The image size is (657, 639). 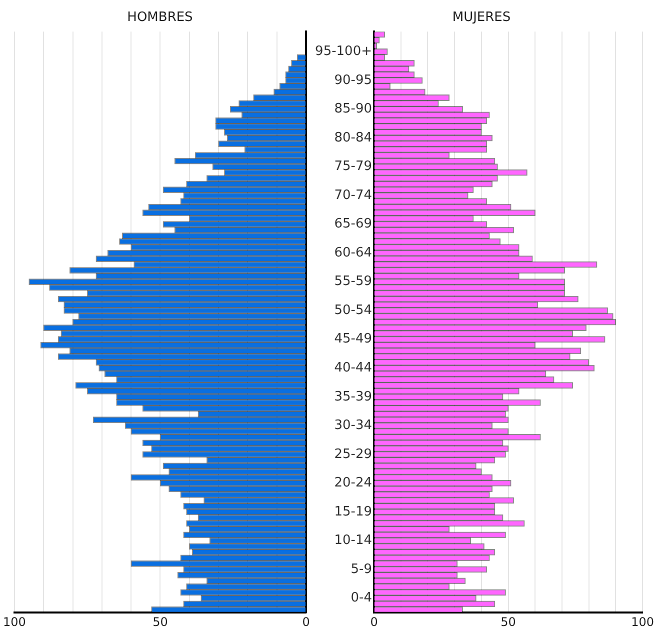 I want to click on y-tick-label: 35-39, so click(x=353, y=396).